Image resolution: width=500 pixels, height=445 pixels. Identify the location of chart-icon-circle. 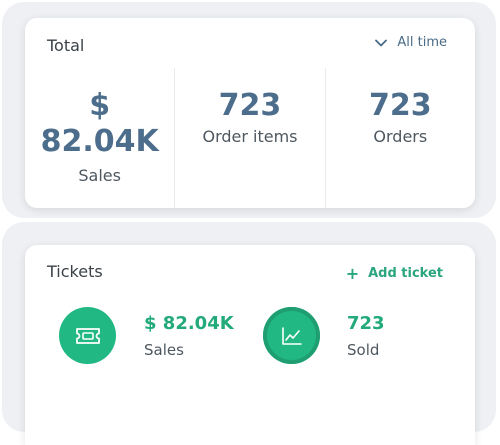
(291, 335).